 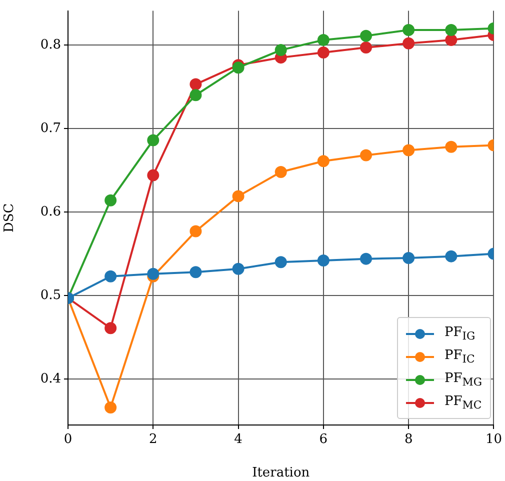 I want to click on legend-label: PF$_{MG}$, so click(x=463, y=379).